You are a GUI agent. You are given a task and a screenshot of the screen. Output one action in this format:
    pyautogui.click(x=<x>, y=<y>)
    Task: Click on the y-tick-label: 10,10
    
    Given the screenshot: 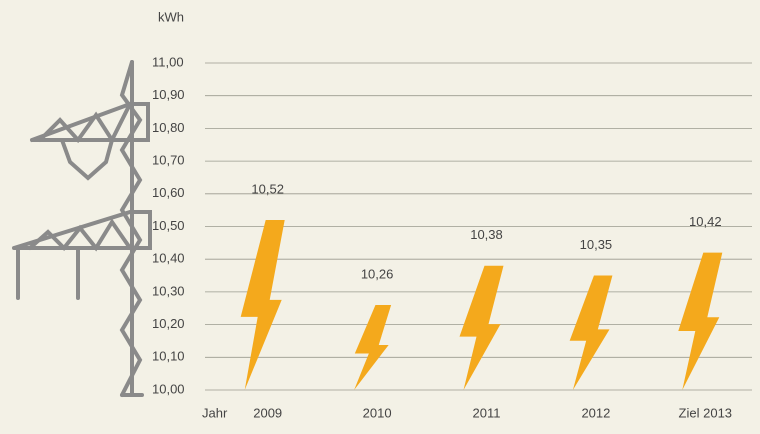 What is the action you would take?
    pyautogui.click(x=168, y=356)
    